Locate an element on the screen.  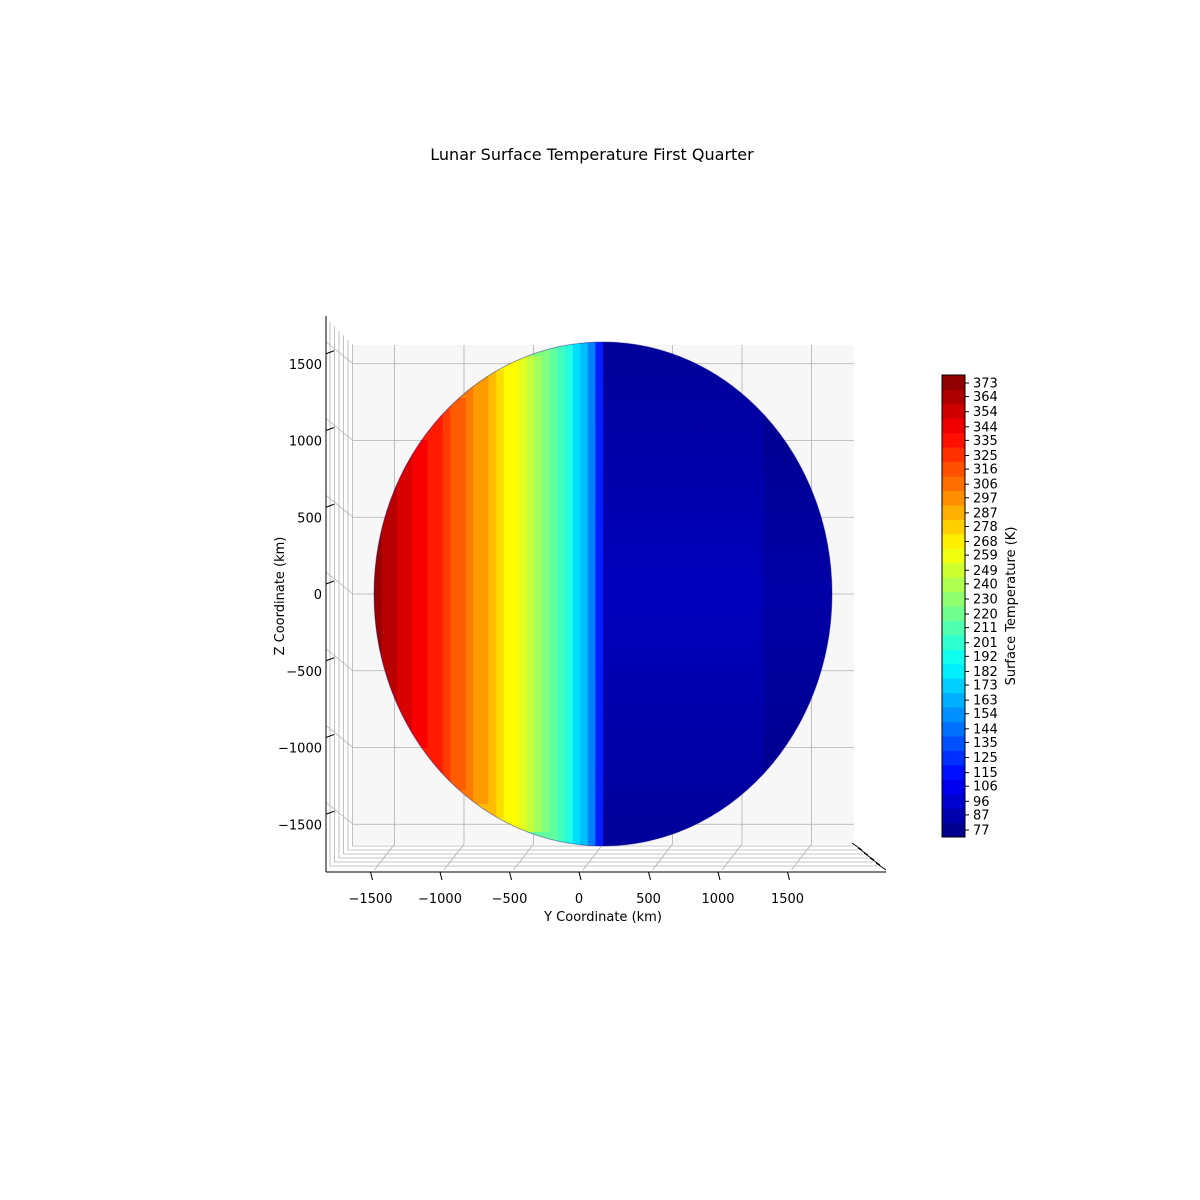
colorbar-tick-label: 173 is located at coordinates (985, 686).